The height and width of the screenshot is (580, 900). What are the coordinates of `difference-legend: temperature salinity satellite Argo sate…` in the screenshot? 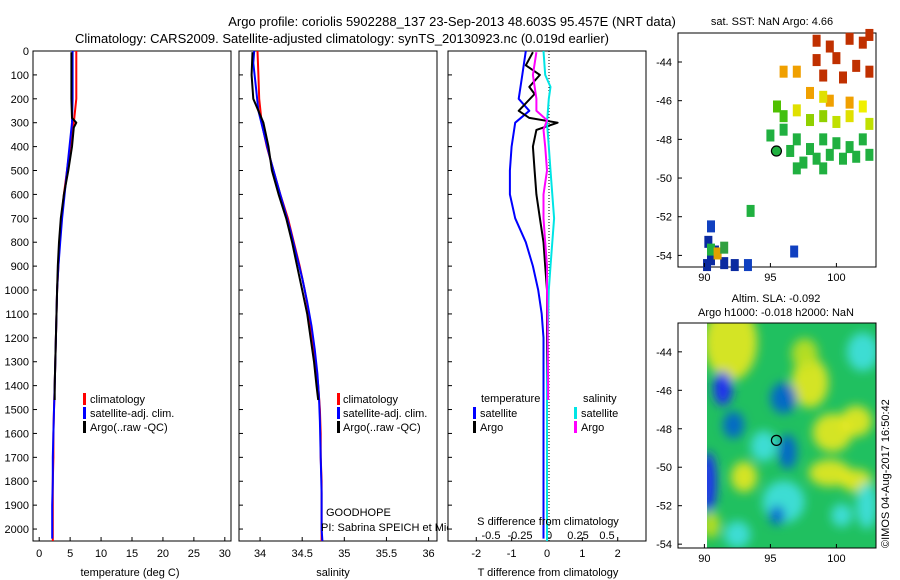 It's located at (545, 413).